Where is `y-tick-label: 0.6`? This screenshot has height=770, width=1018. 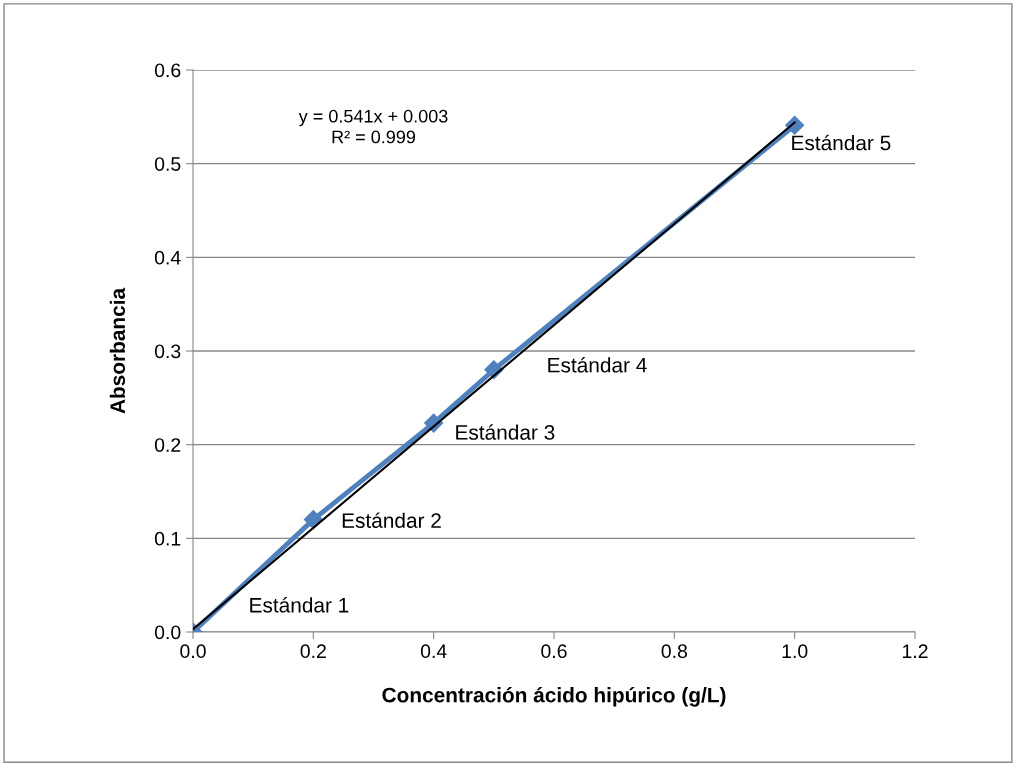 y-tick-label: 0.6 is located at coordinates (167, 70).